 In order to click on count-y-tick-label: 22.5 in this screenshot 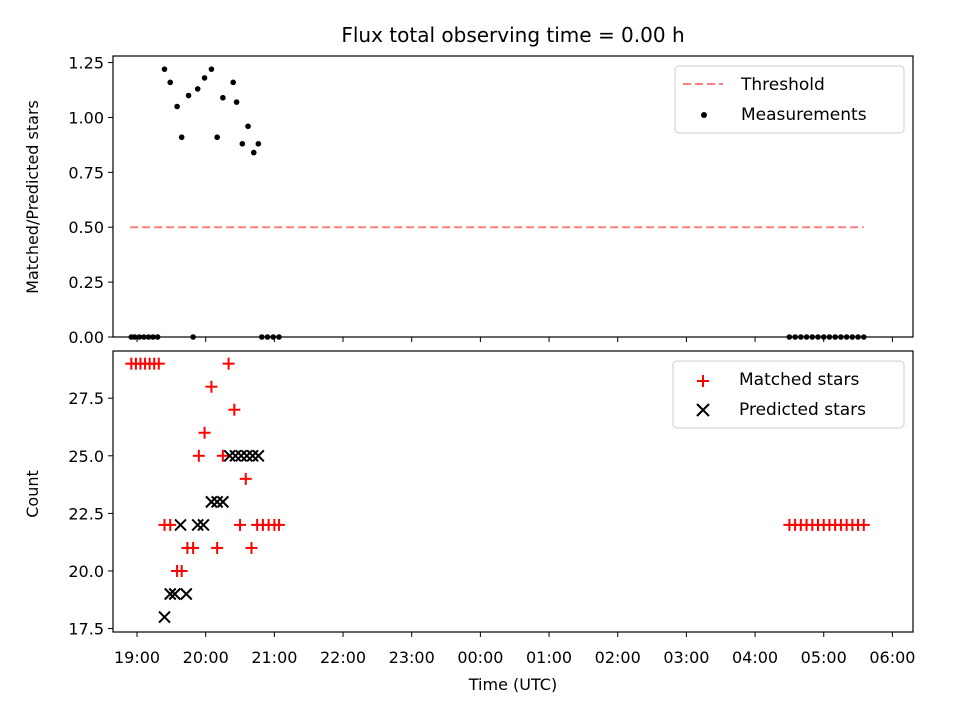, I will do `click(86, 513)`.